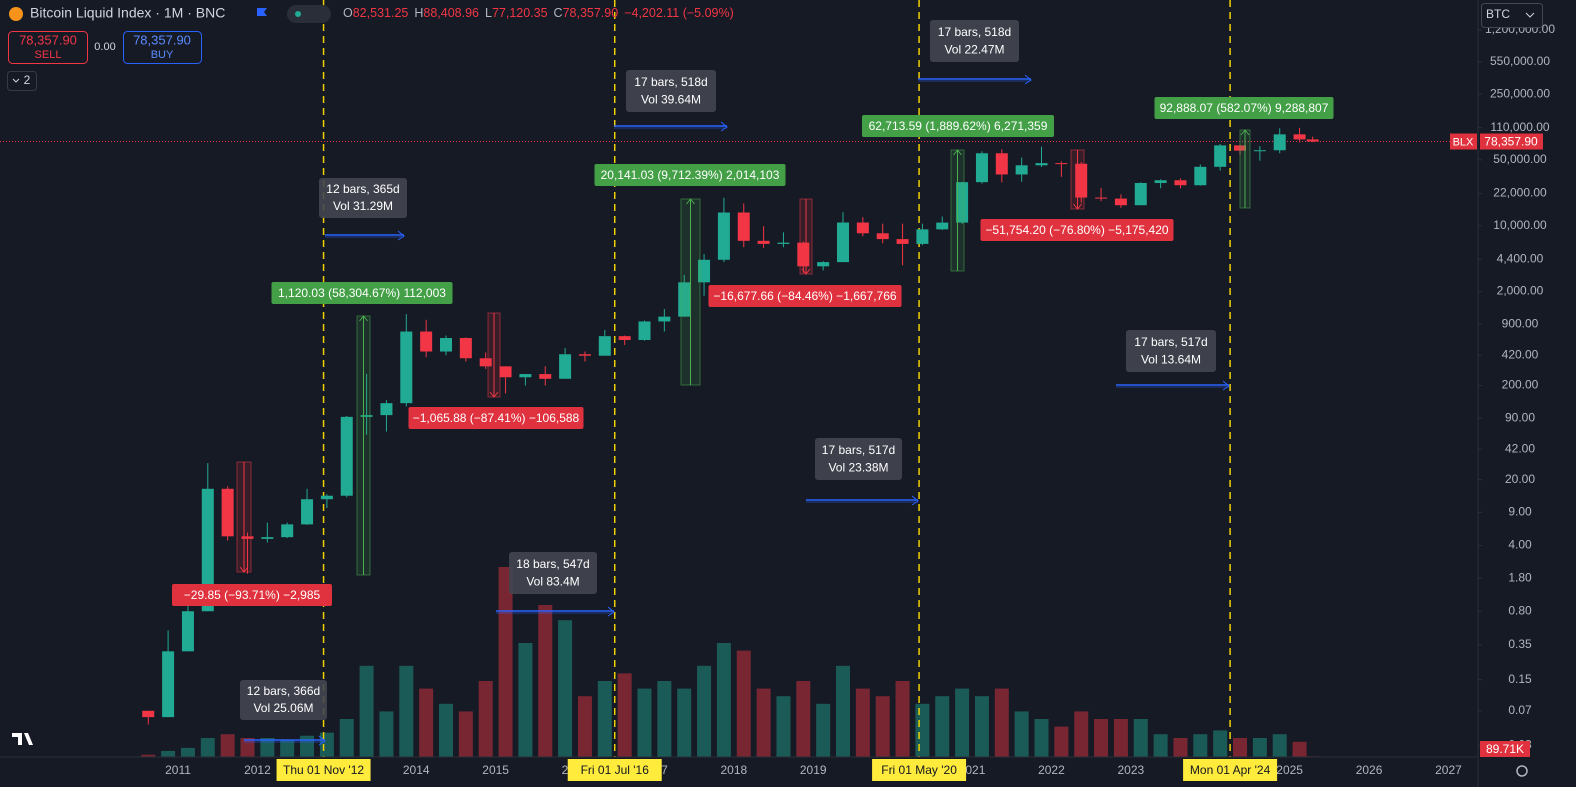 This screenshot has width=1576, height=787. Describe the element at coordinates (1244, 108) in the screenshot. I see `range-label: 92,888.07 (582.07%) 9,288,807` at that location.